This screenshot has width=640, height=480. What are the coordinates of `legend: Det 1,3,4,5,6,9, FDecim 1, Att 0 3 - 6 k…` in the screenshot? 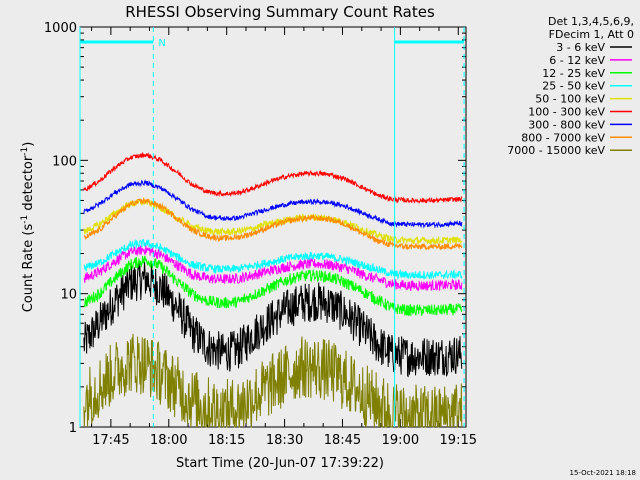 It's located at (570, 86).